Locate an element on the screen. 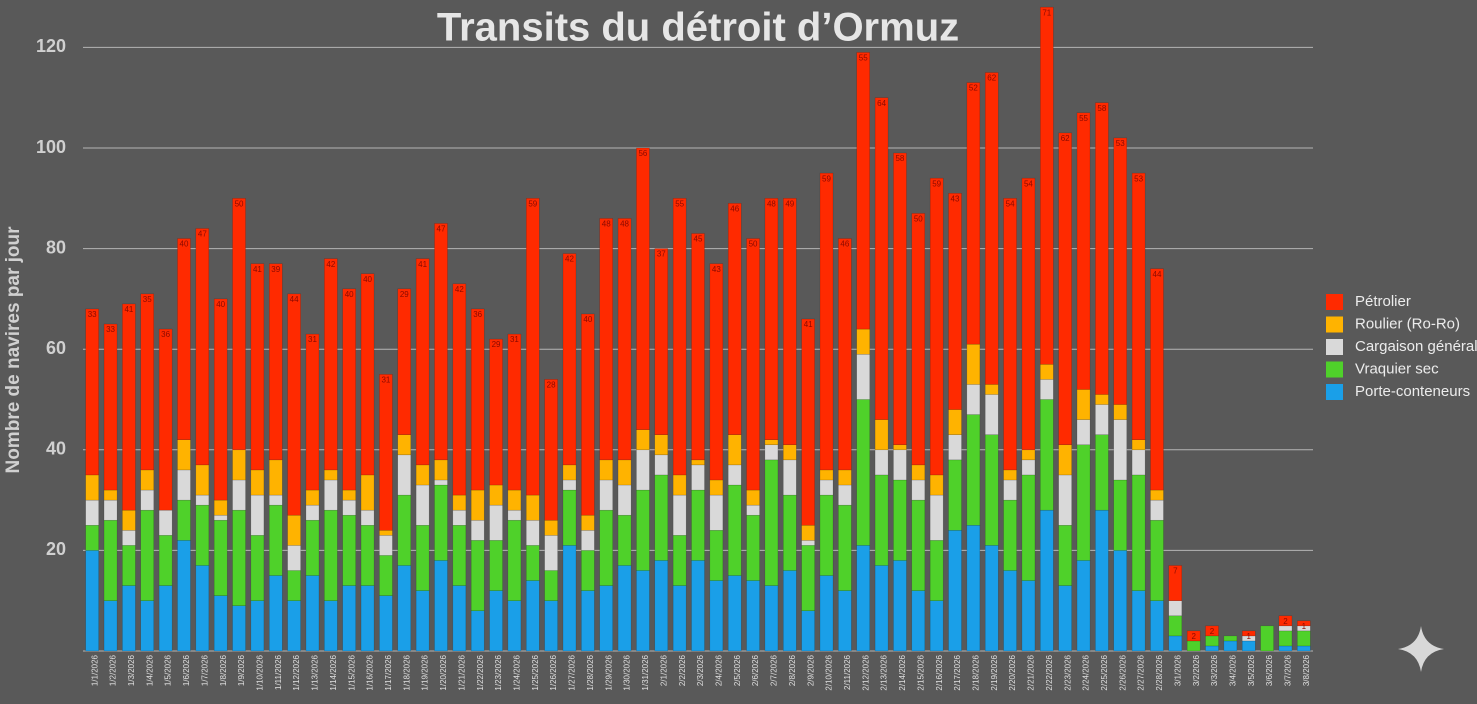 The height and width of the screenshot is (704, 1477). value-label: 33 is located at coordinates (110, 329).